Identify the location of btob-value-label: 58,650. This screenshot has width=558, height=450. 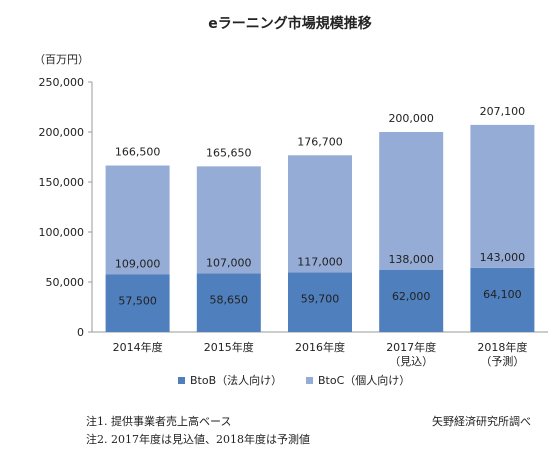
(229, 299).